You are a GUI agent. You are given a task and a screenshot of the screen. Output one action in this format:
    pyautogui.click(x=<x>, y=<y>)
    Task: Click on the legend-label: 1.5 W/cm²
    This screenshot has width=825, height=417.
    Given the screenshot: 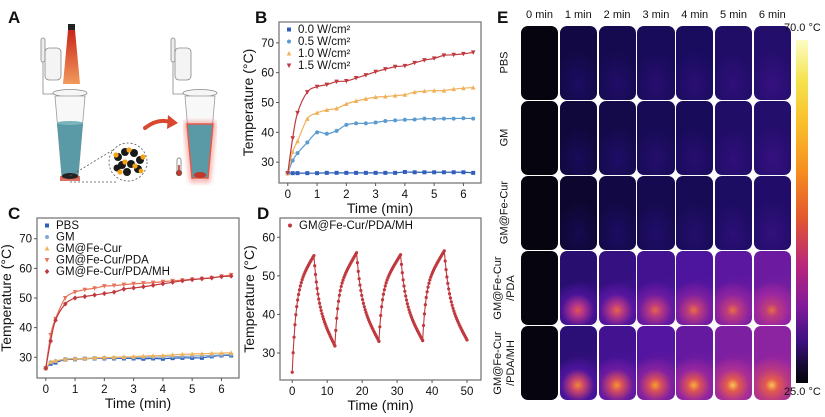 What is the action you would take?
    pyautogui.click(x=324, y=66)
    